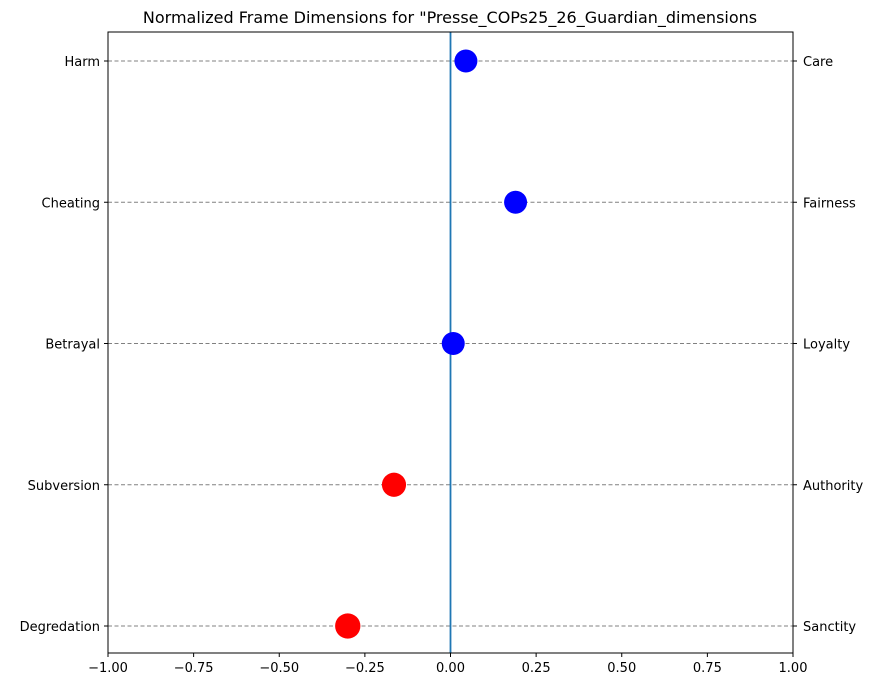  I want to click on right-tick-label: Fairness, so click(829, 203).